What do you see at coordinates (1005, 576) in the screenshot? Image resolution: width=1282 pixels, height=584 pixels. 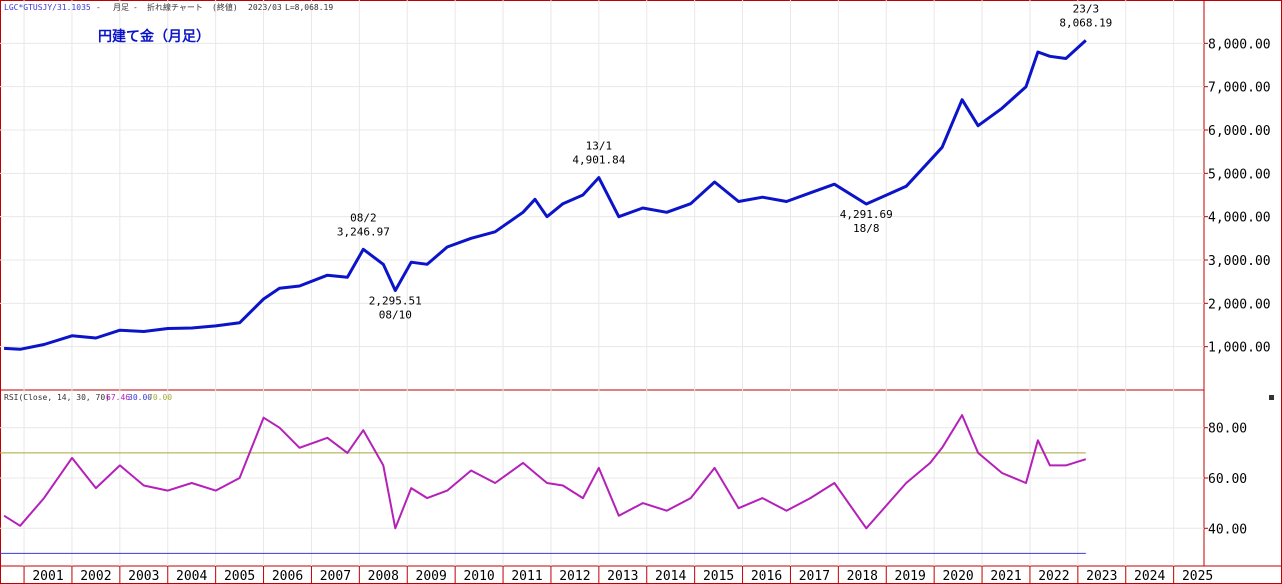 I see `date-axis-label: 2021` at bounding box center [1005, 576].